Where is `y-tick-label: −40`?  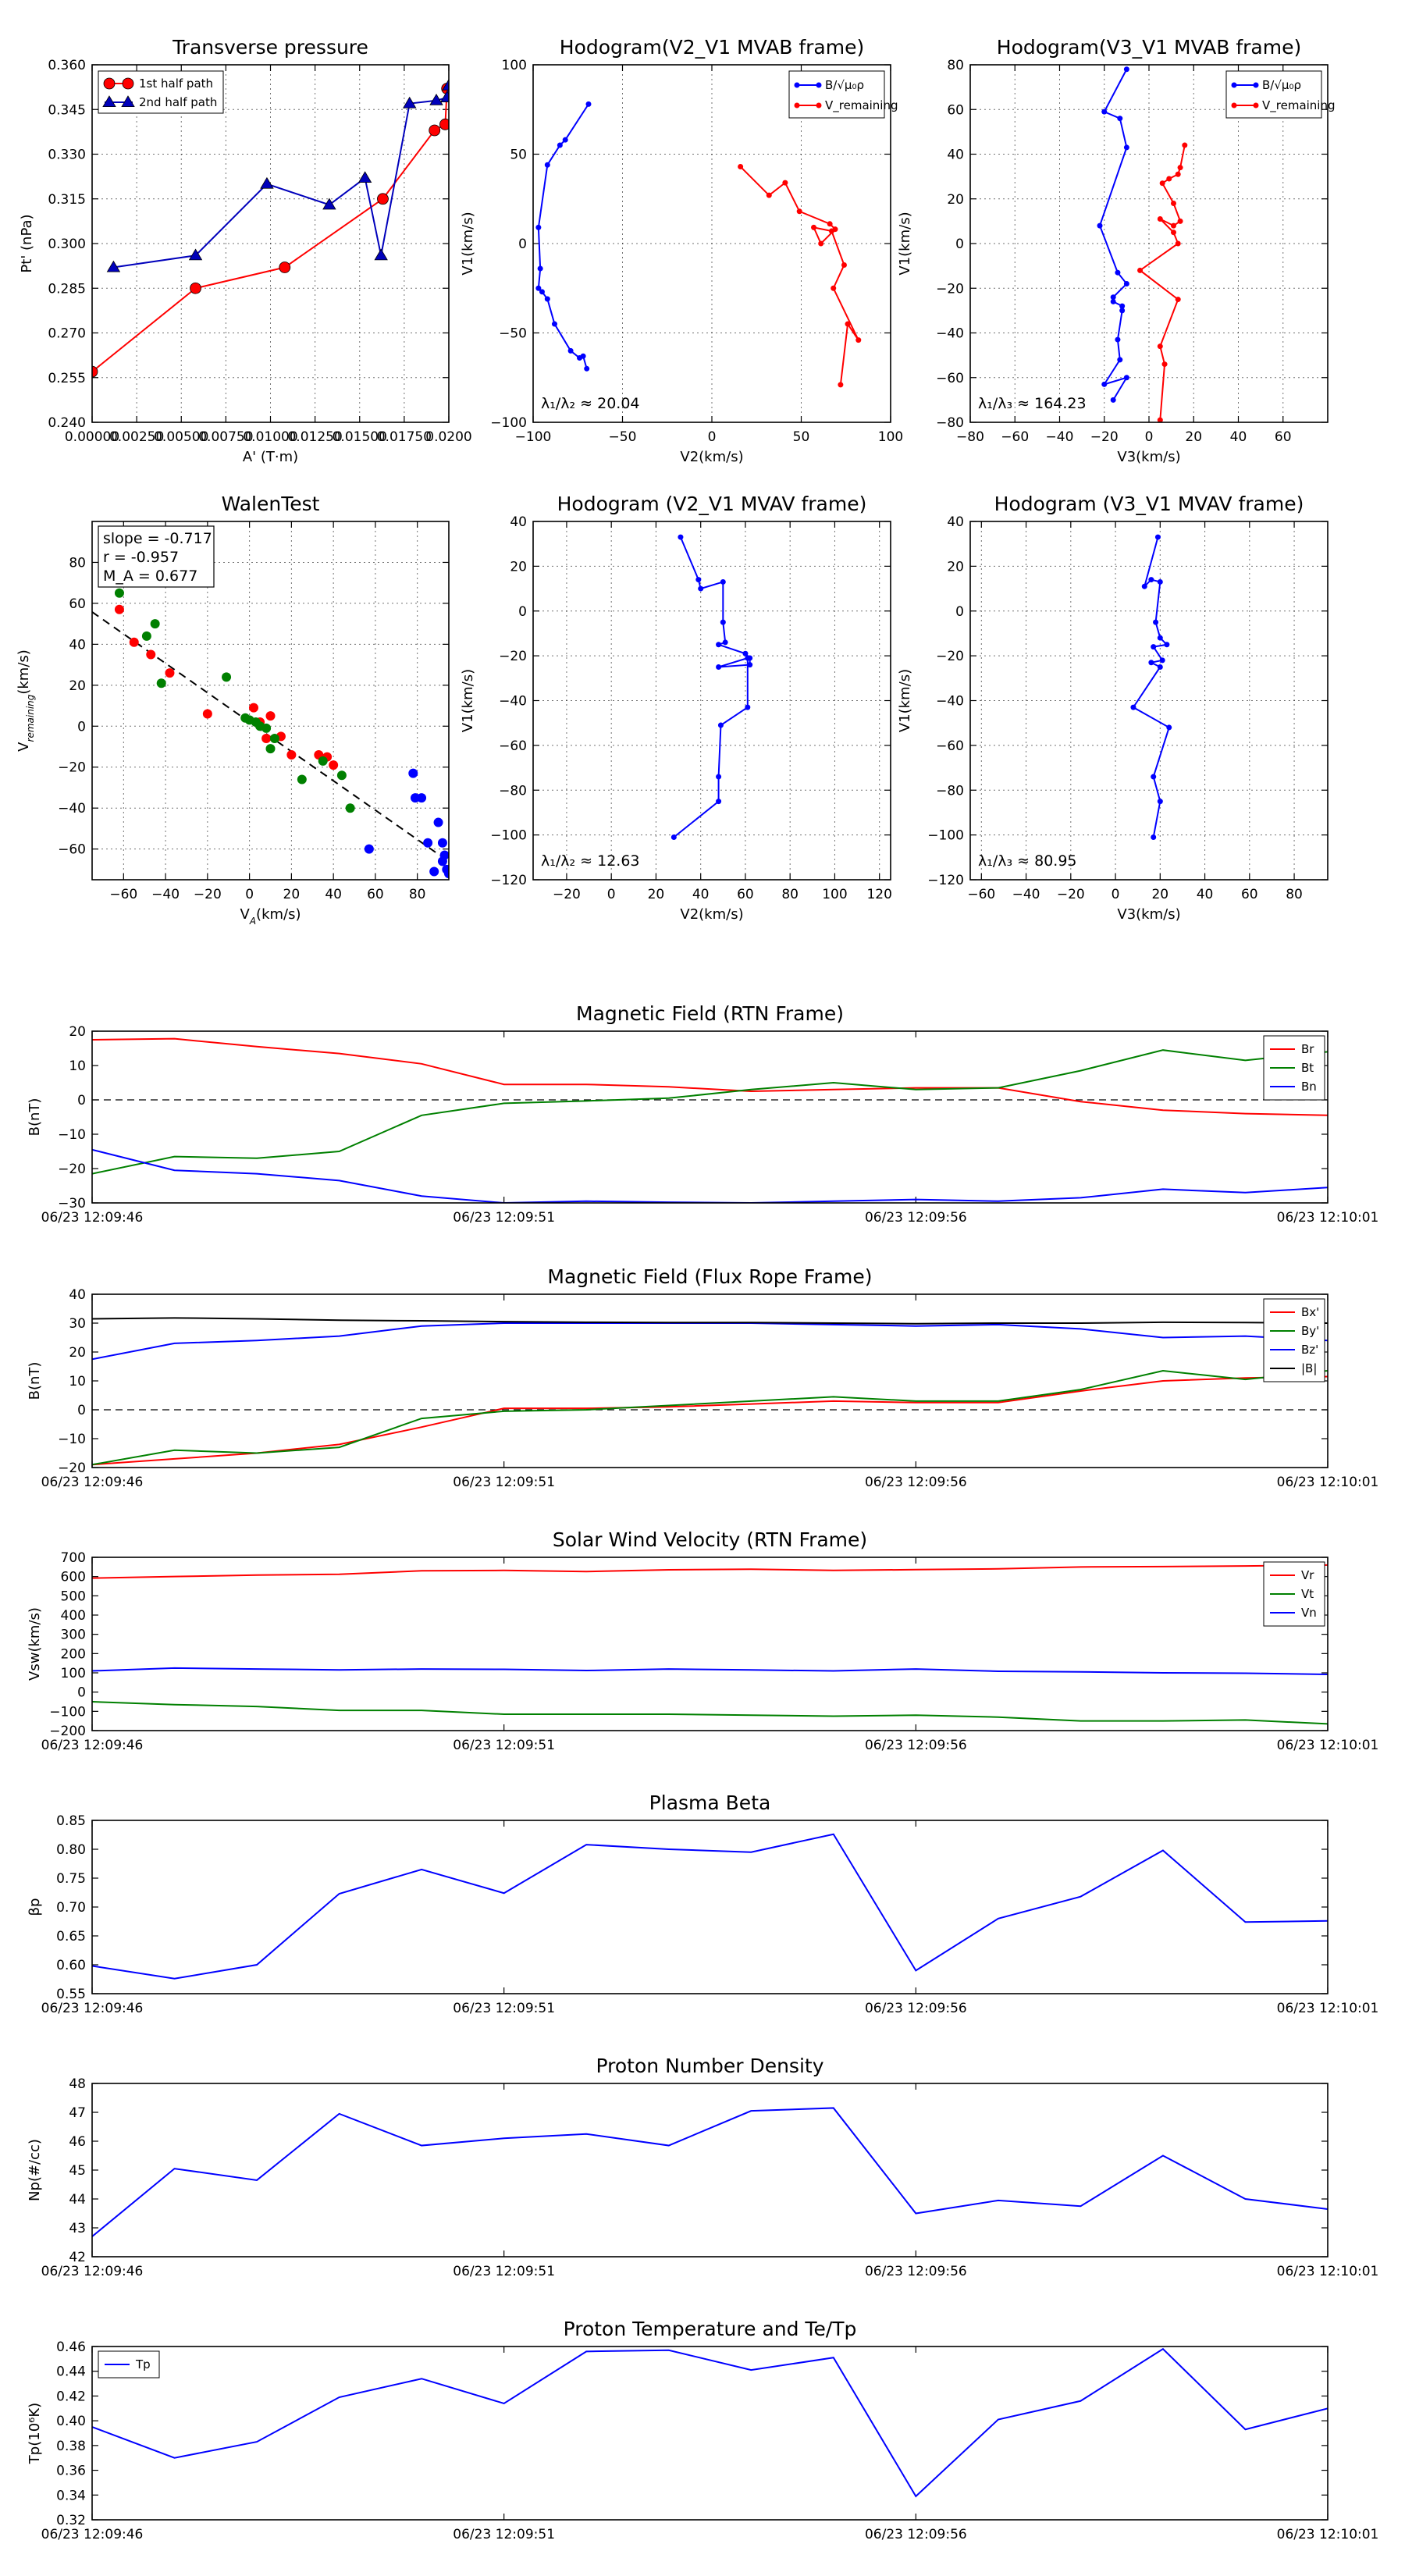 y-tick-label: −40 is located at coordinates (950, 702).